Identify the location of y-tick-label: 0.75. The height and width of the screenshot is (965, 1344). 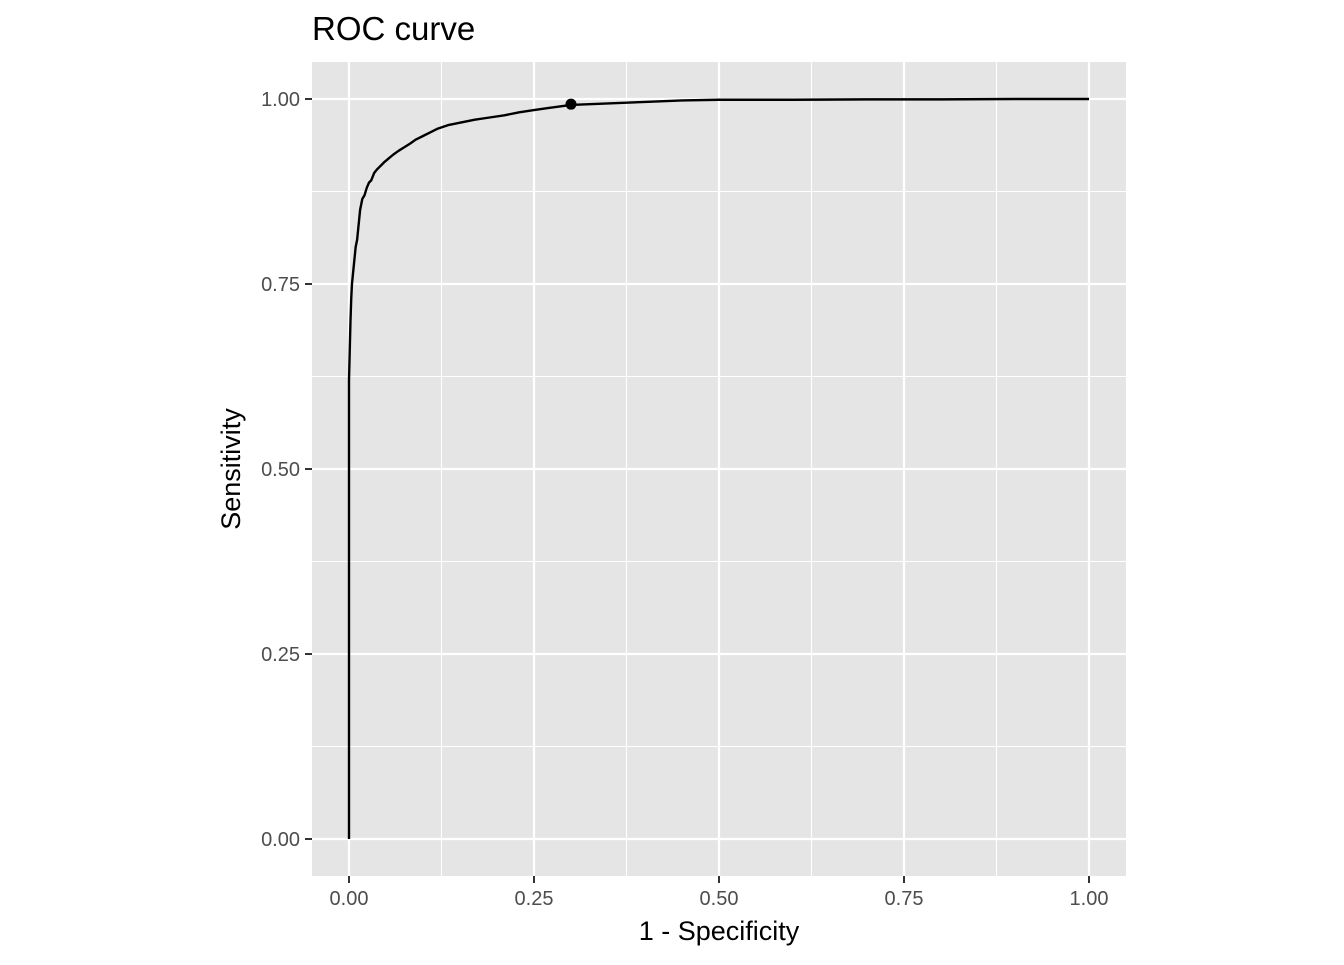
(280, 285).